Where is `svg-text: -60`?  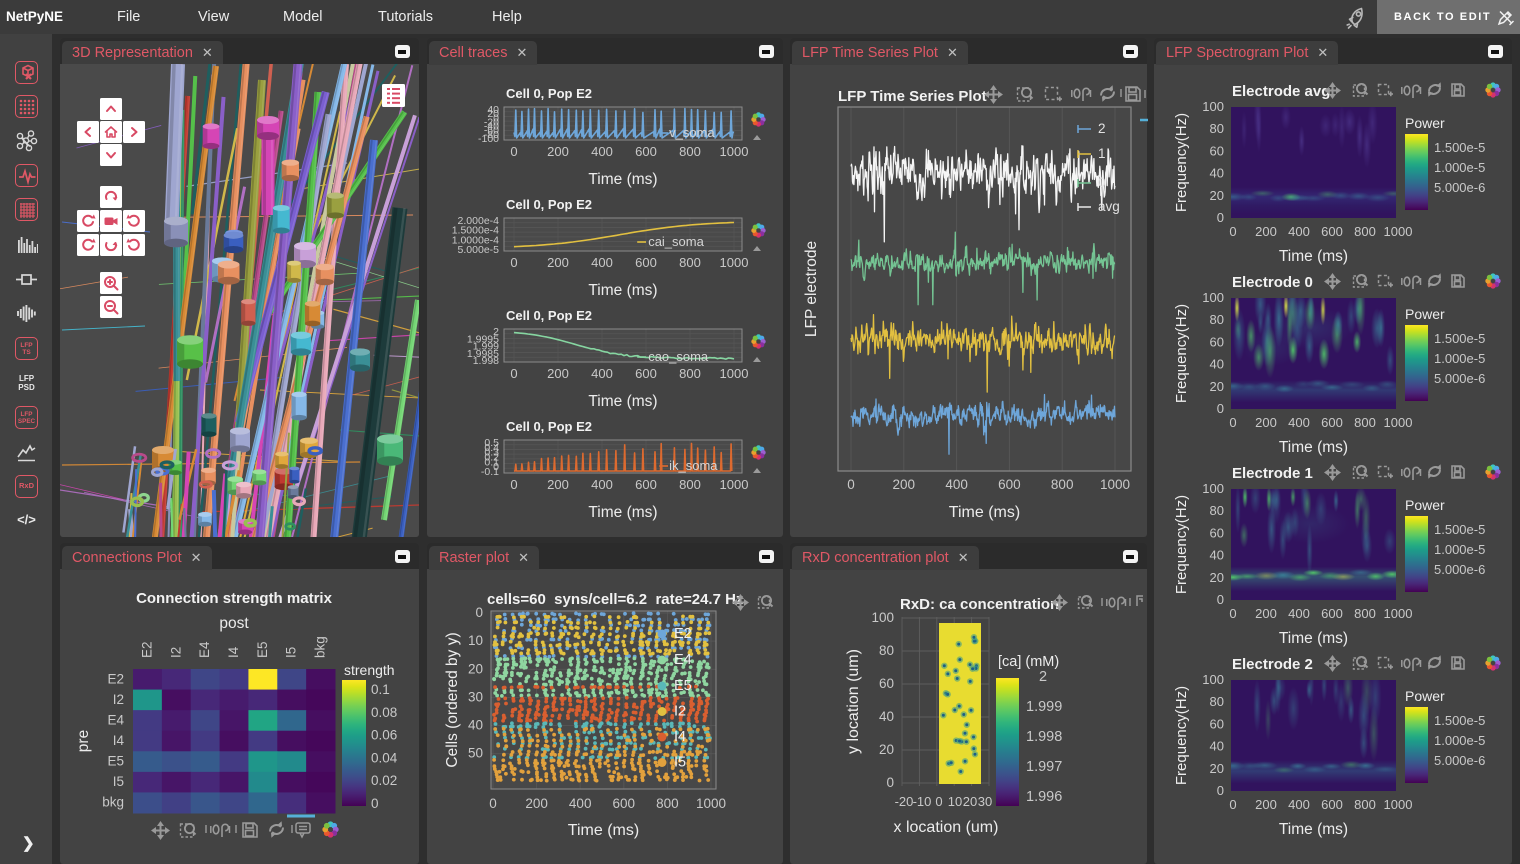 svg-text: -60 is located at coordinates (491, 131).